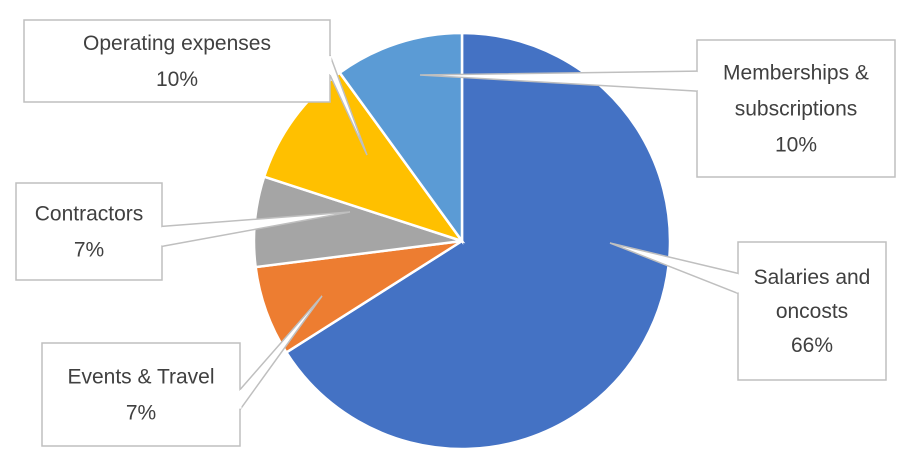 The height and width of the screenshot is (452, 904). I want to click on data-label-category: Events & Travel, so click(140, 377).